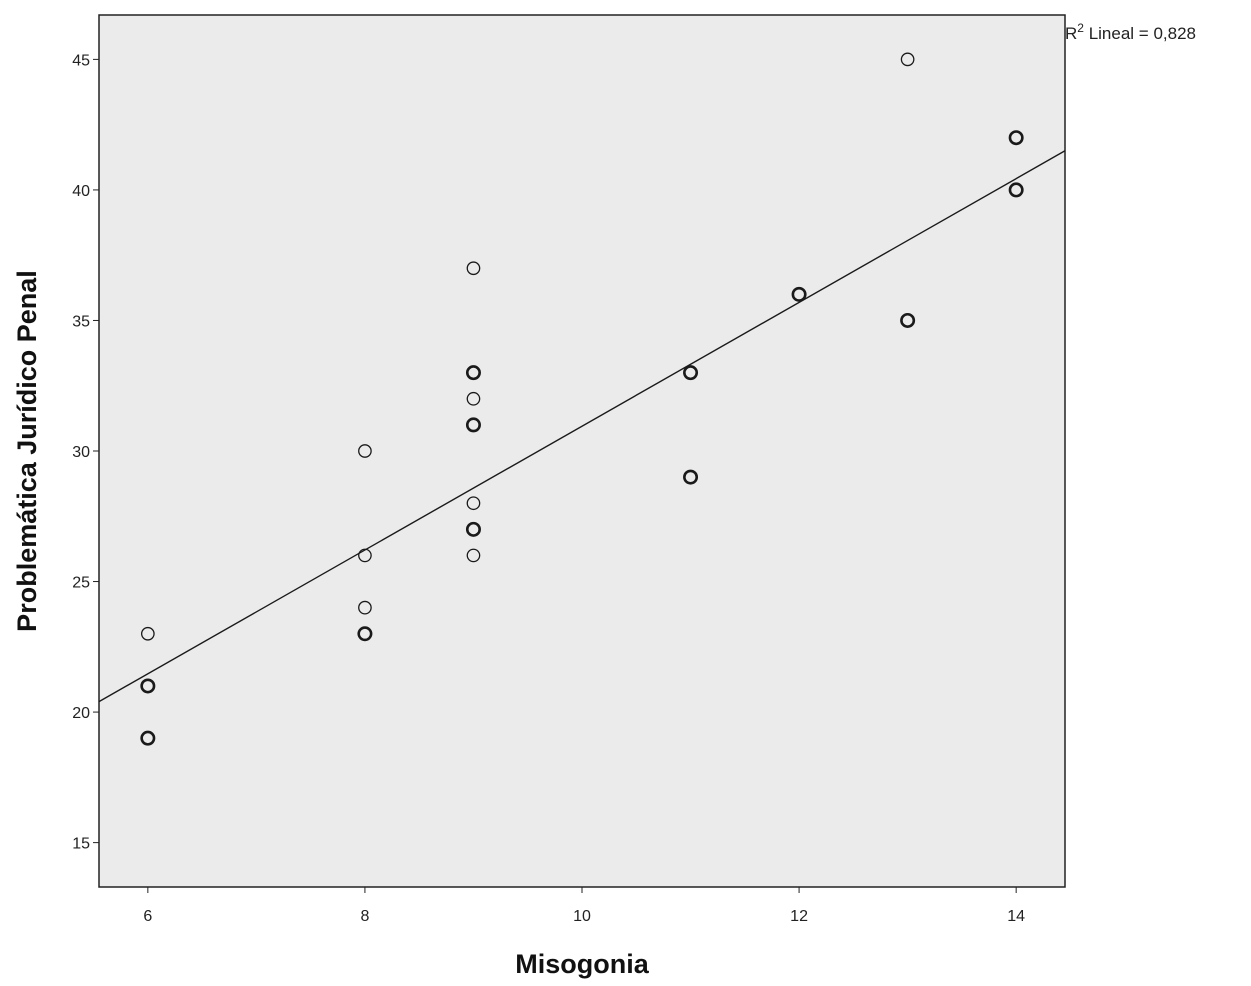 This screenshot has height=986, width=1251. Describe the element at coordinates (27, 451) in the screenshot. I see `y-axis-title: Problemática Jurídico Penal` at that location.